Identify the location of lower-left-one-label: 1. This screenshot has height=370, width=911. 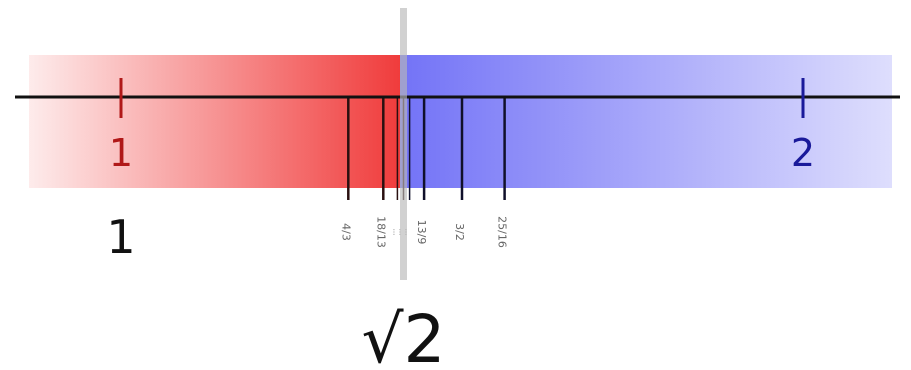
(120, 237).